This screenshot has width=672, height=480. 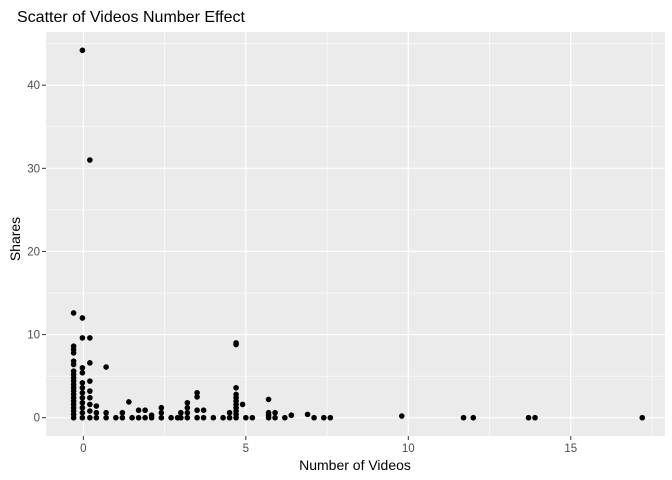 What do you see at coordinates (33, 336) in the screenshot?
I see `y-tick-label: 10` at bounding box center [33, 336].